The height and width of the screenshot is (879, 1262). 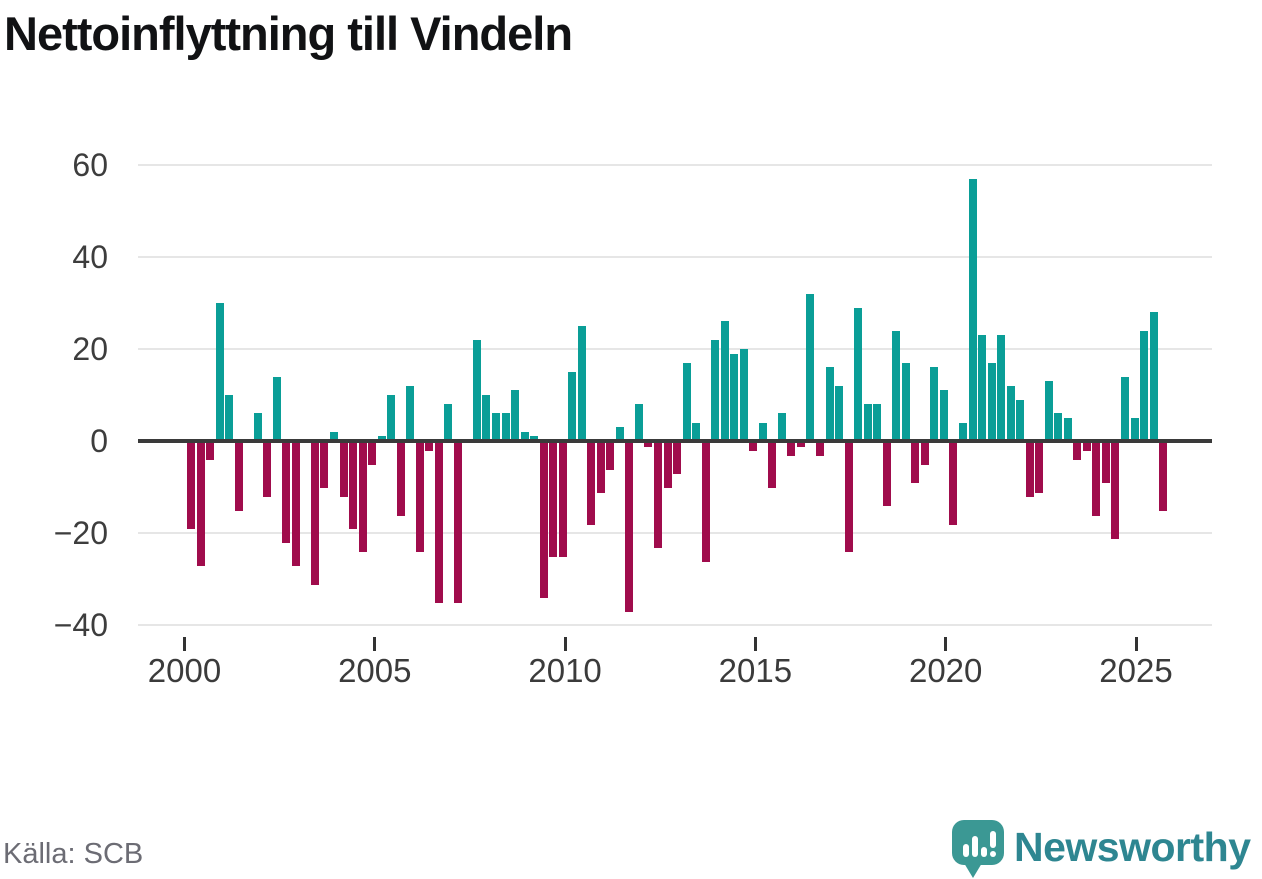 I want to click on bar-2013-q3, so click(x=705, y=501).